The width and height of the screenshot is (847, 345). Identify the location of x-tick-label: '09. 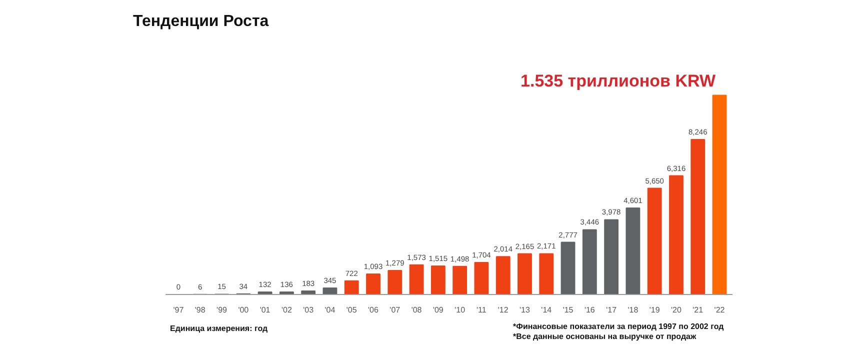
(438, 310).